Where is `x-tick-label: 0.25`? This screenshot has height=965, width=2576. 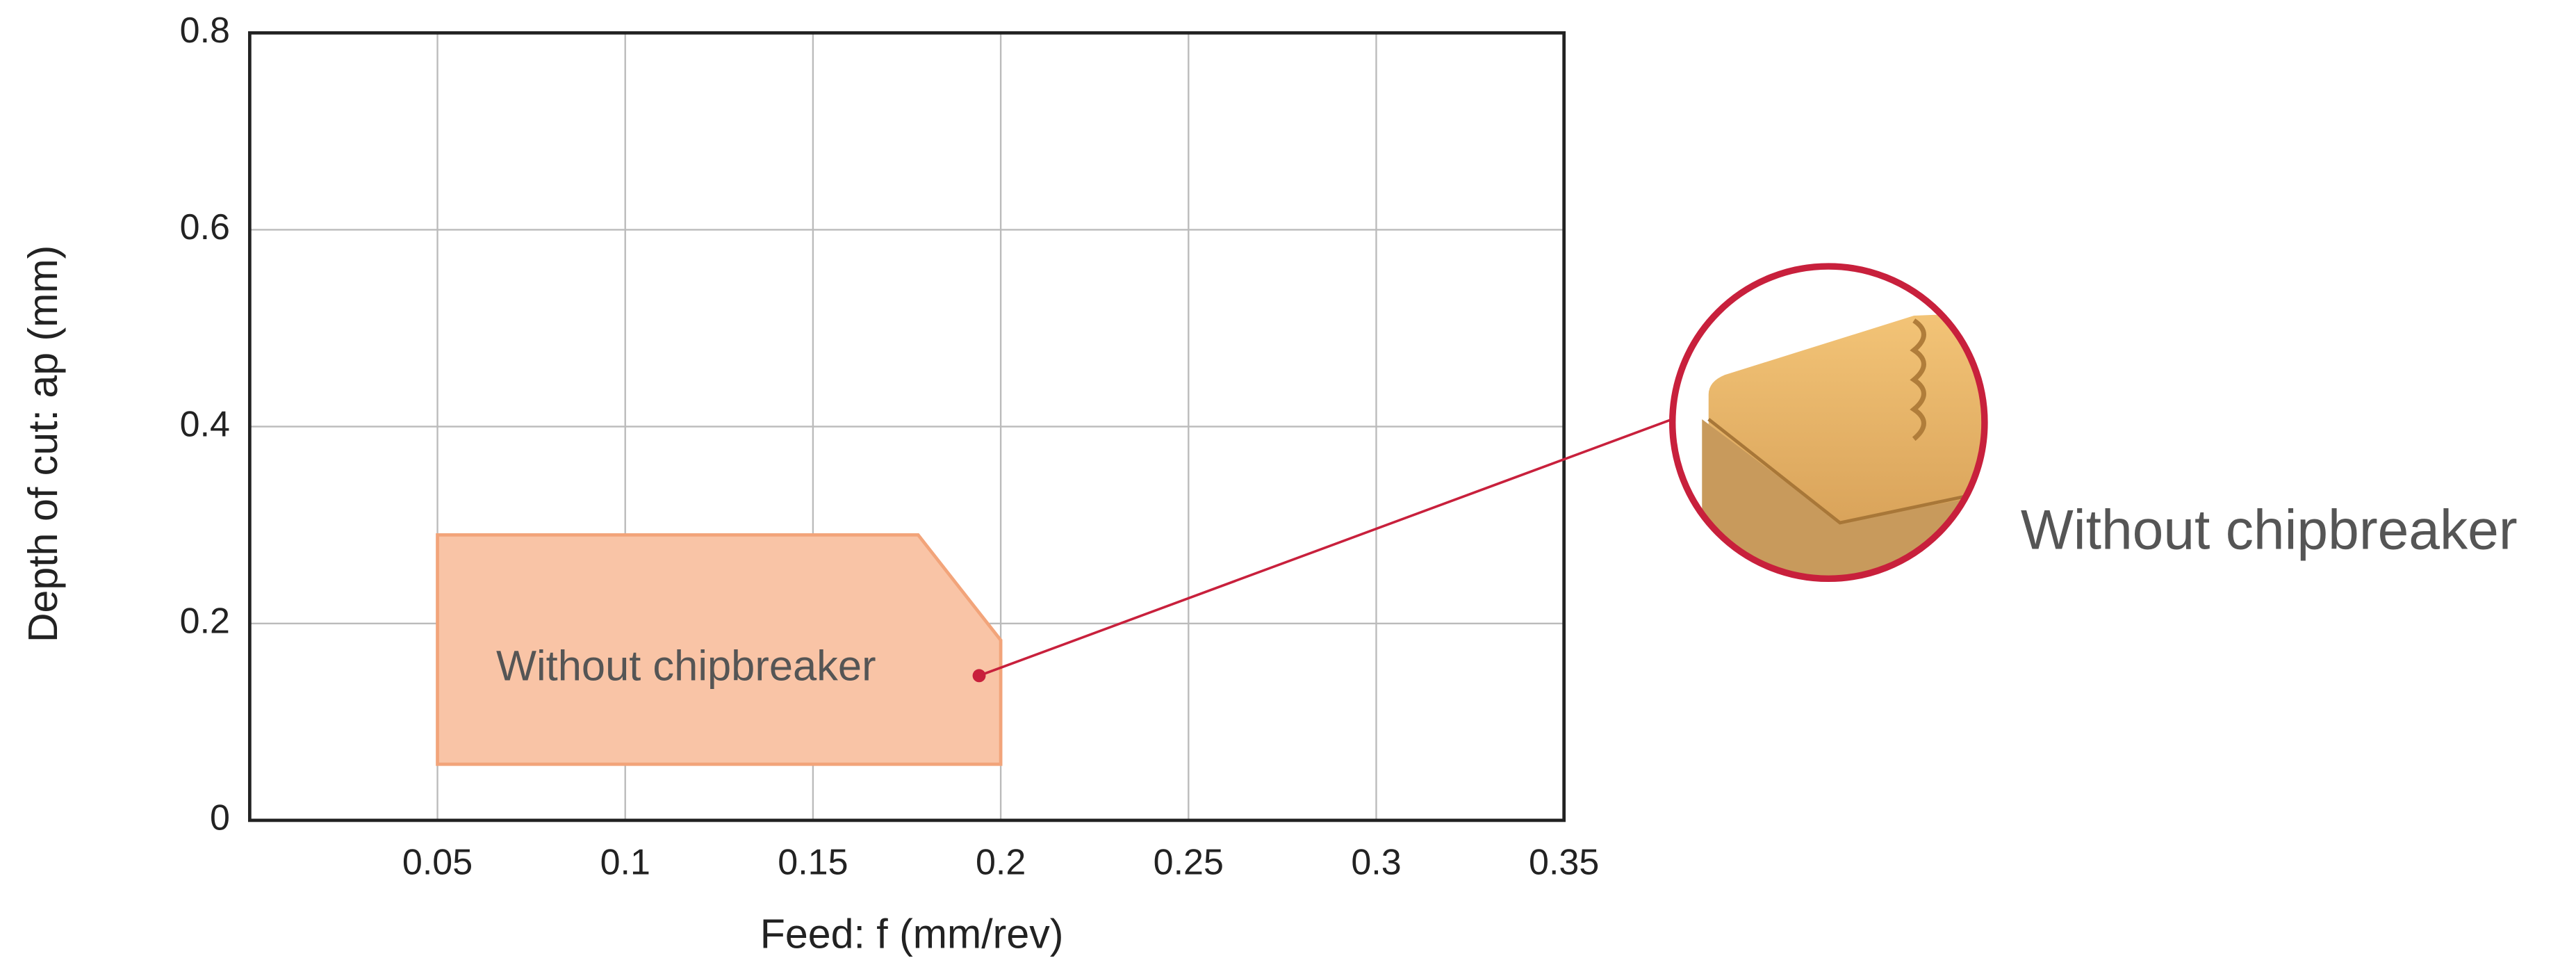
x-tick-label: 0.25 is located at coordinates (1189, 862).